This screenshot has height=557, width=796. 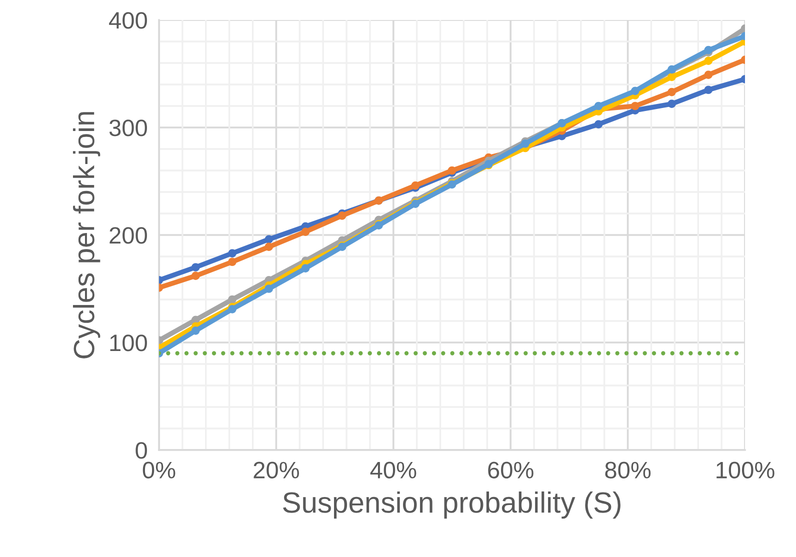 I want to click on x-tick-label: 80%, so click(x=628, y=470).